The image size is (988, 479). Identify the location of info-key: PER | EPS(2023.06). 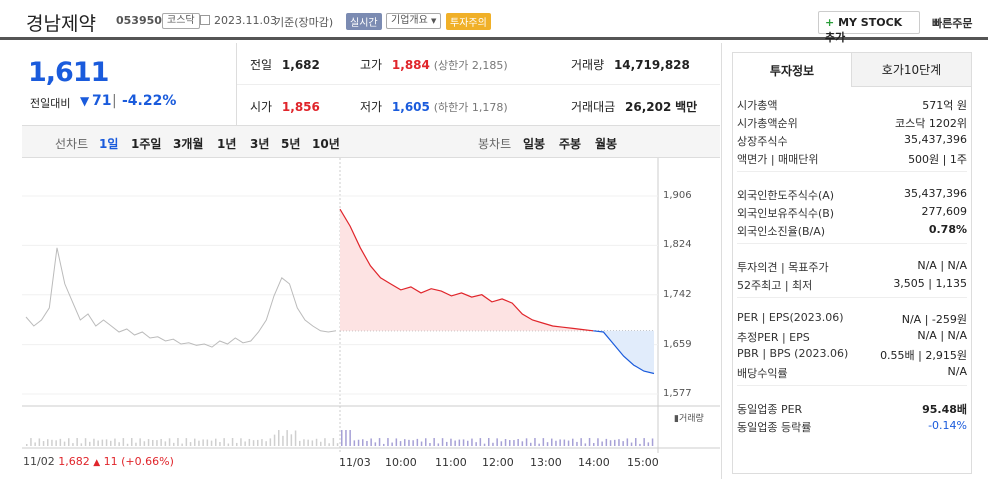
(790, 317).